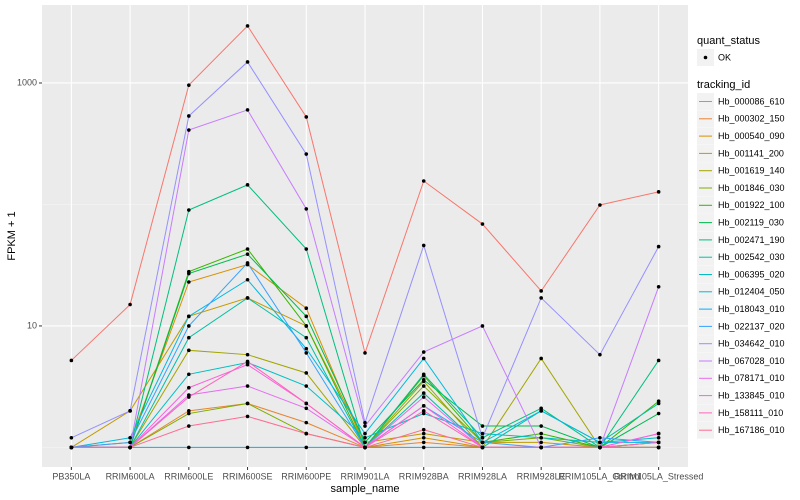  What do you see at coordinates (750, 413) in the screenshot?
I see `legend-label: Hb_158111_010` at bounding box center [750, 413].